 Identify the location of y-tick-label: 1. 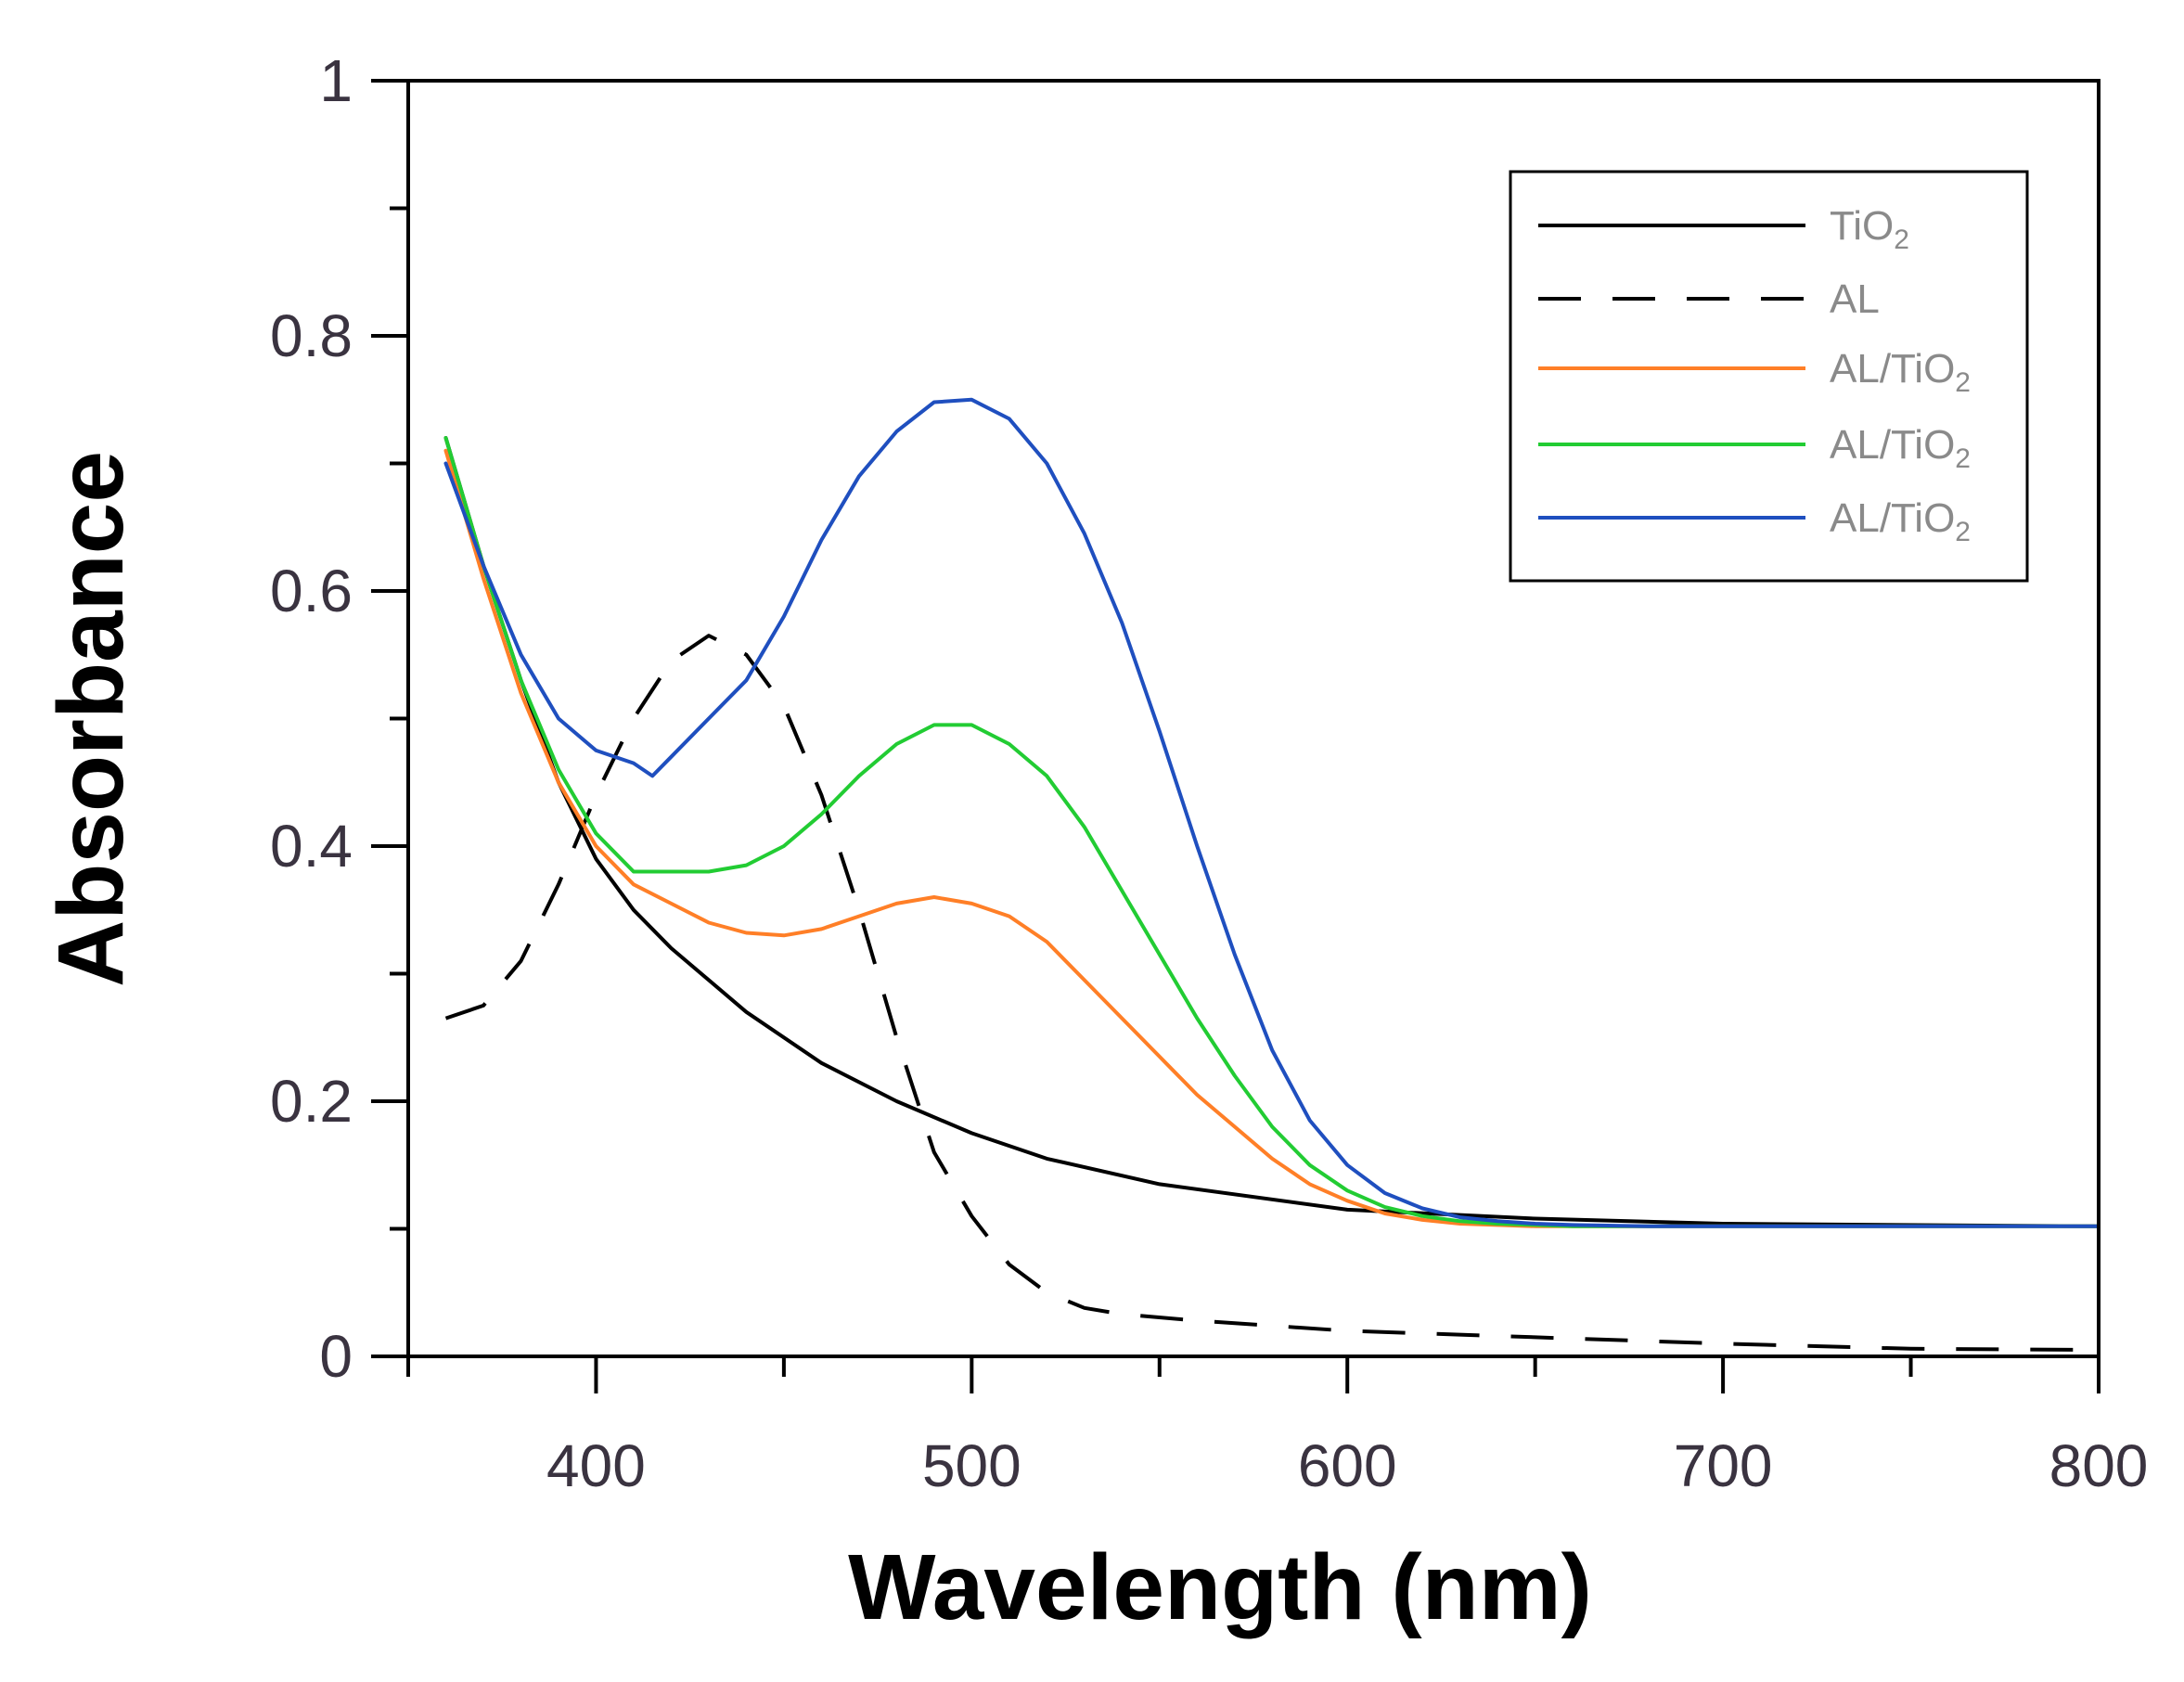
(336, 80).